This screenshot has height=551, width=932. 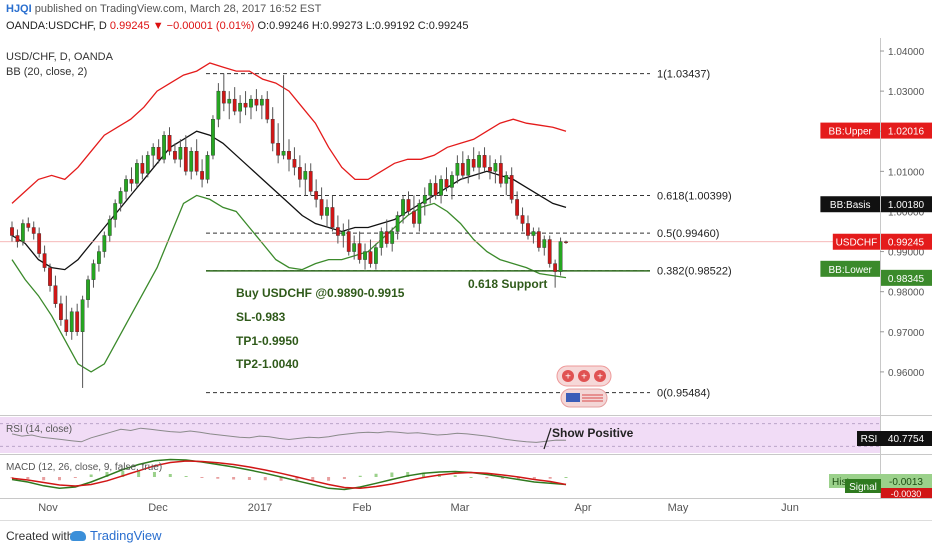 I want to click on tradingview-logo: TradingView, so click(x=116, y=535).